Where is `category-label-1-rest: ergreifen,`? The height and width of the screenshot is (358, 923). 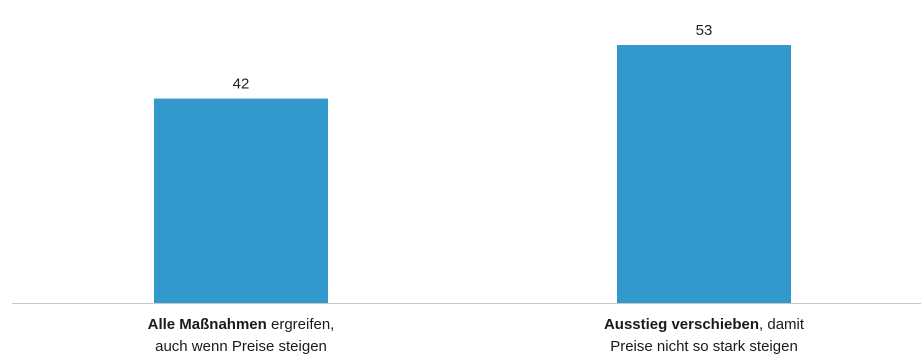
category-label-1-rest: ergreifen, is located at coordinates (301, 324).